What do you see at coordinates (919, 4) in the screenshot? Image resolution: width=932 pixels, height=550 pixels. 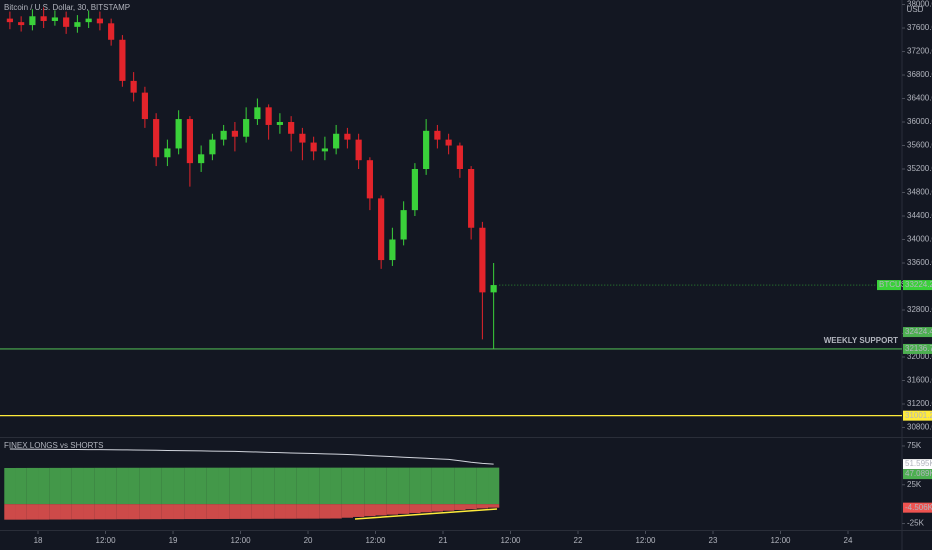 I see `y-tick-label: 38000.00` at bounding box center [919, 4].